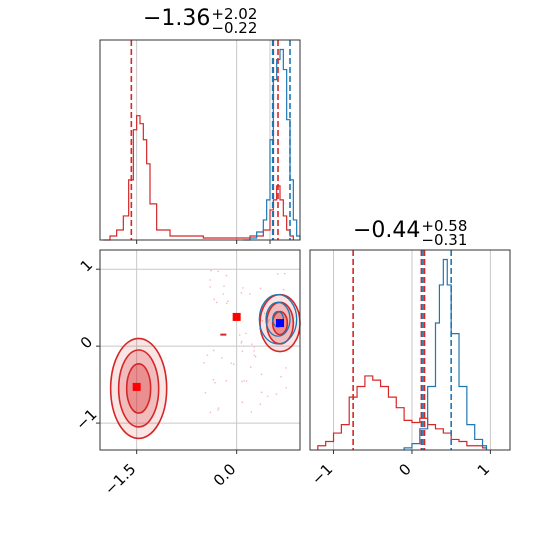 This screenshot has width=550, height=550. I want to click on panel1-title: −1.36 +2.02 −0.22, so click(200, 20).